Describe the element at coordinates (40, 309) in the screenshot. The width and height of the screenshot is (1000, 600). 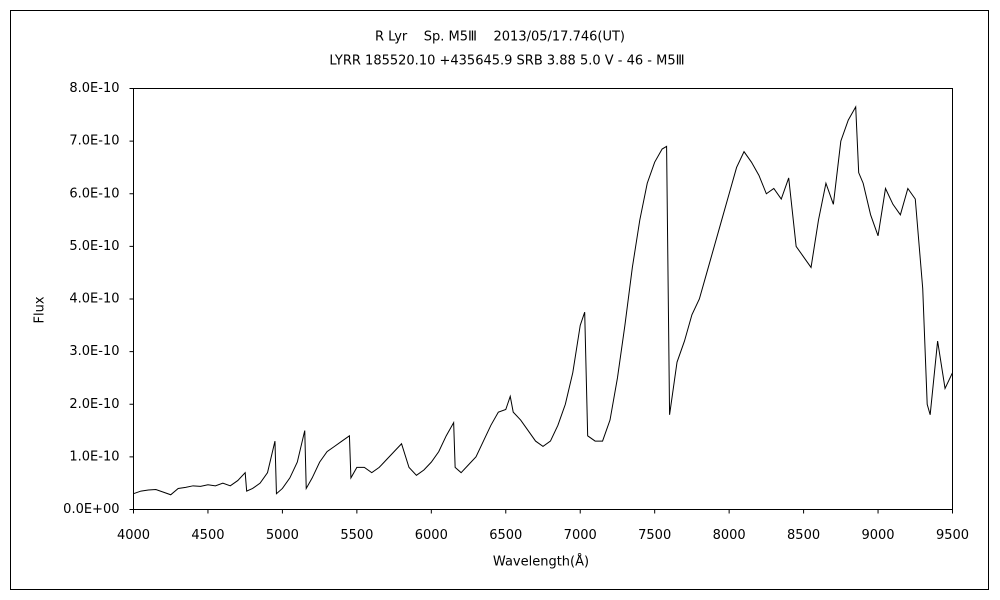
I see `y-axis-label: Flux` at that location.